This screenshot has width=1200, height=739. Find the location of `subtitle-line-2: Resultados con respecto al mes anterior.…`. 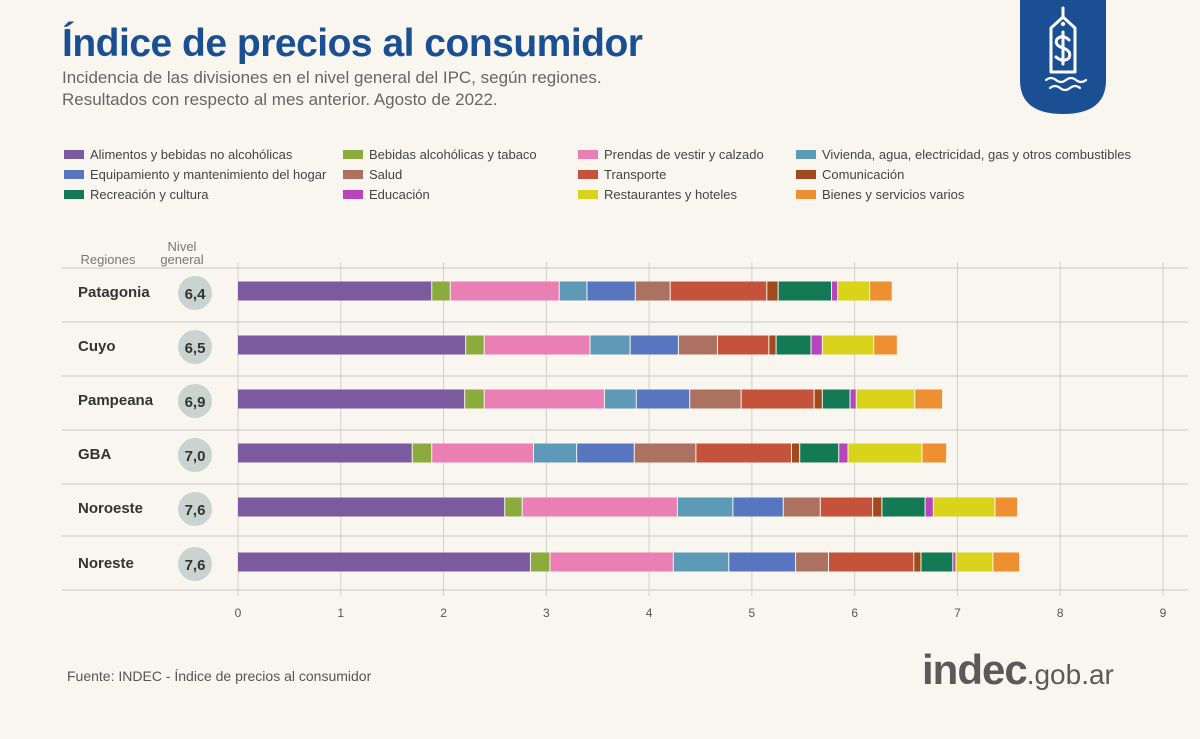

subtitle-line-2: Resultados con respecto al mes anterior.… is located at coordinates (280, 99).